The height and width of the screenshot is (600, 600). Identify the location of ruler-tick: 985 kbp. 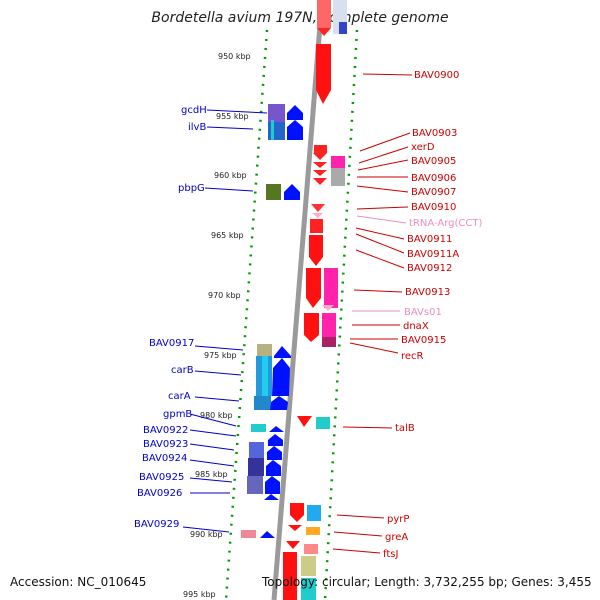
(211, 474).